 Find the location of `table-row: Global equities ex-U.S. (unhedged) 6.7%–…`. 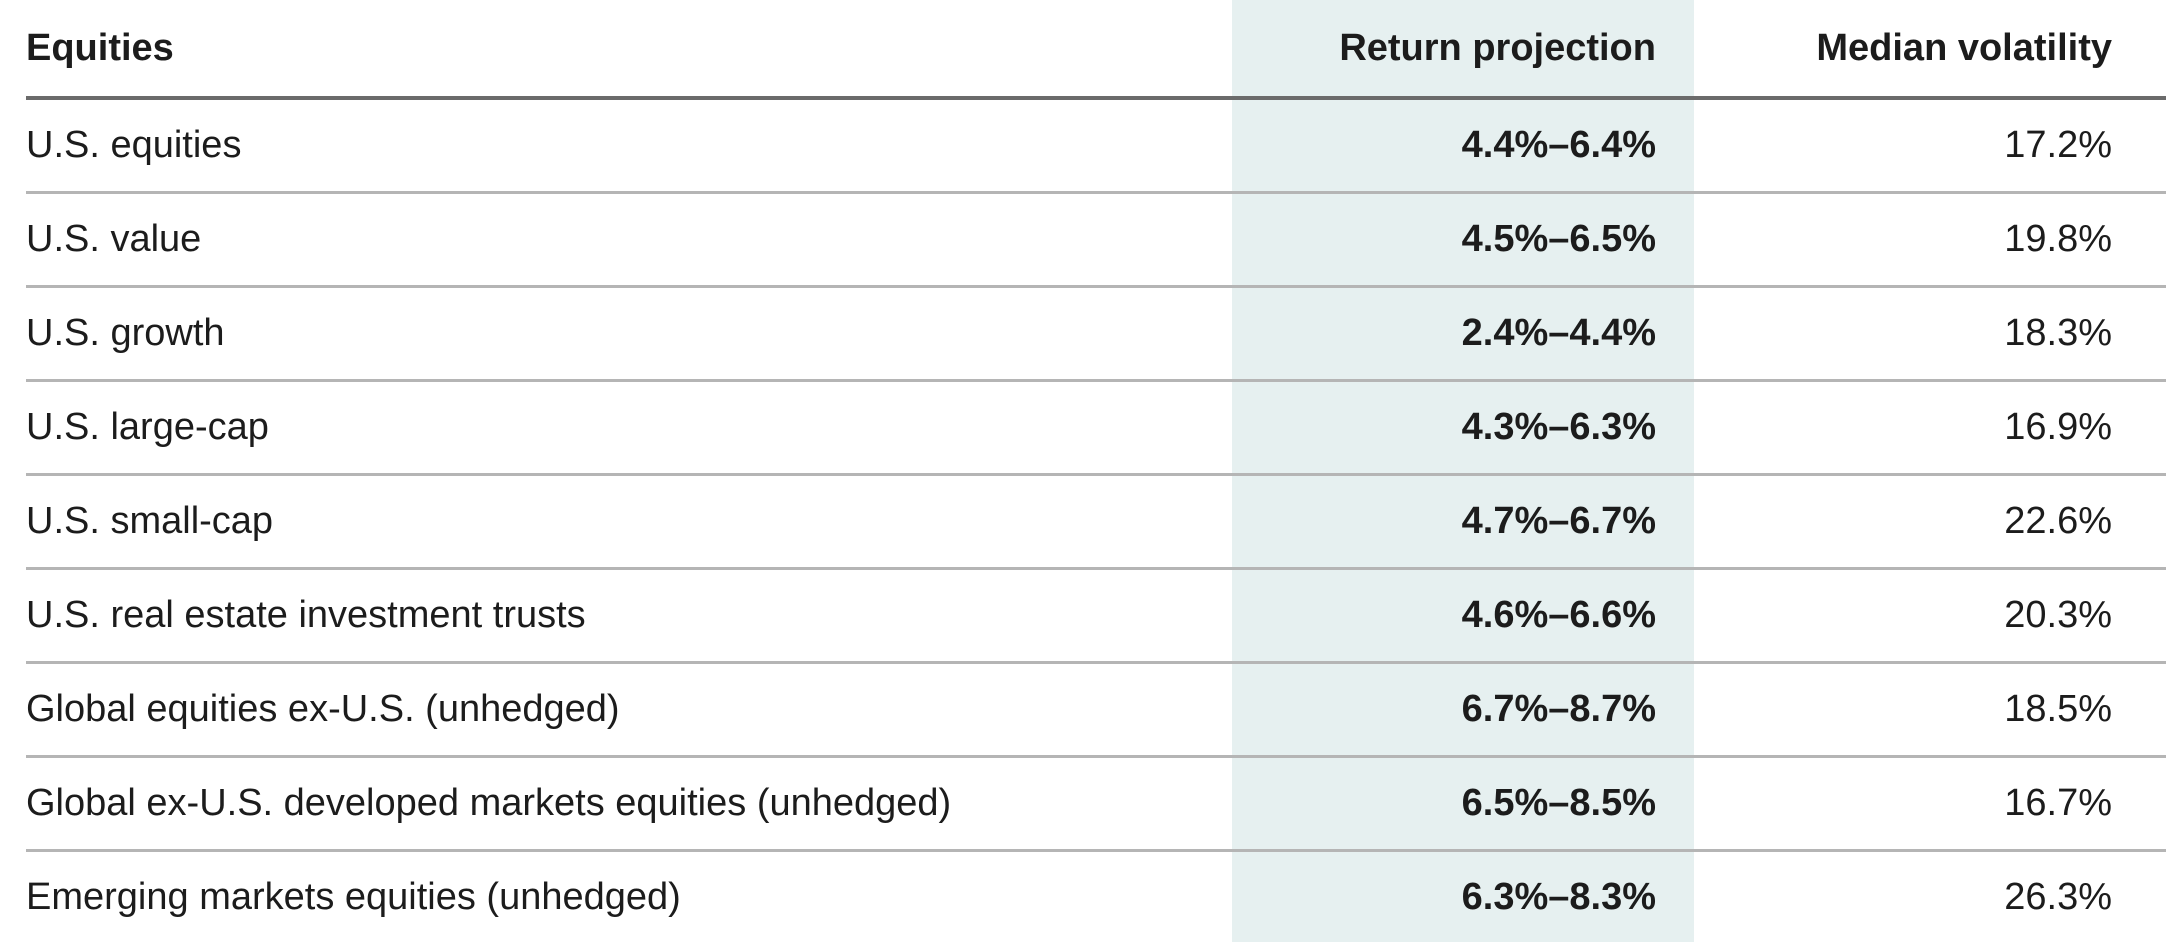

table-row: Global equities ex-U.S. (unhedged) 6.7%–… is located at coordinates (1096, 710).